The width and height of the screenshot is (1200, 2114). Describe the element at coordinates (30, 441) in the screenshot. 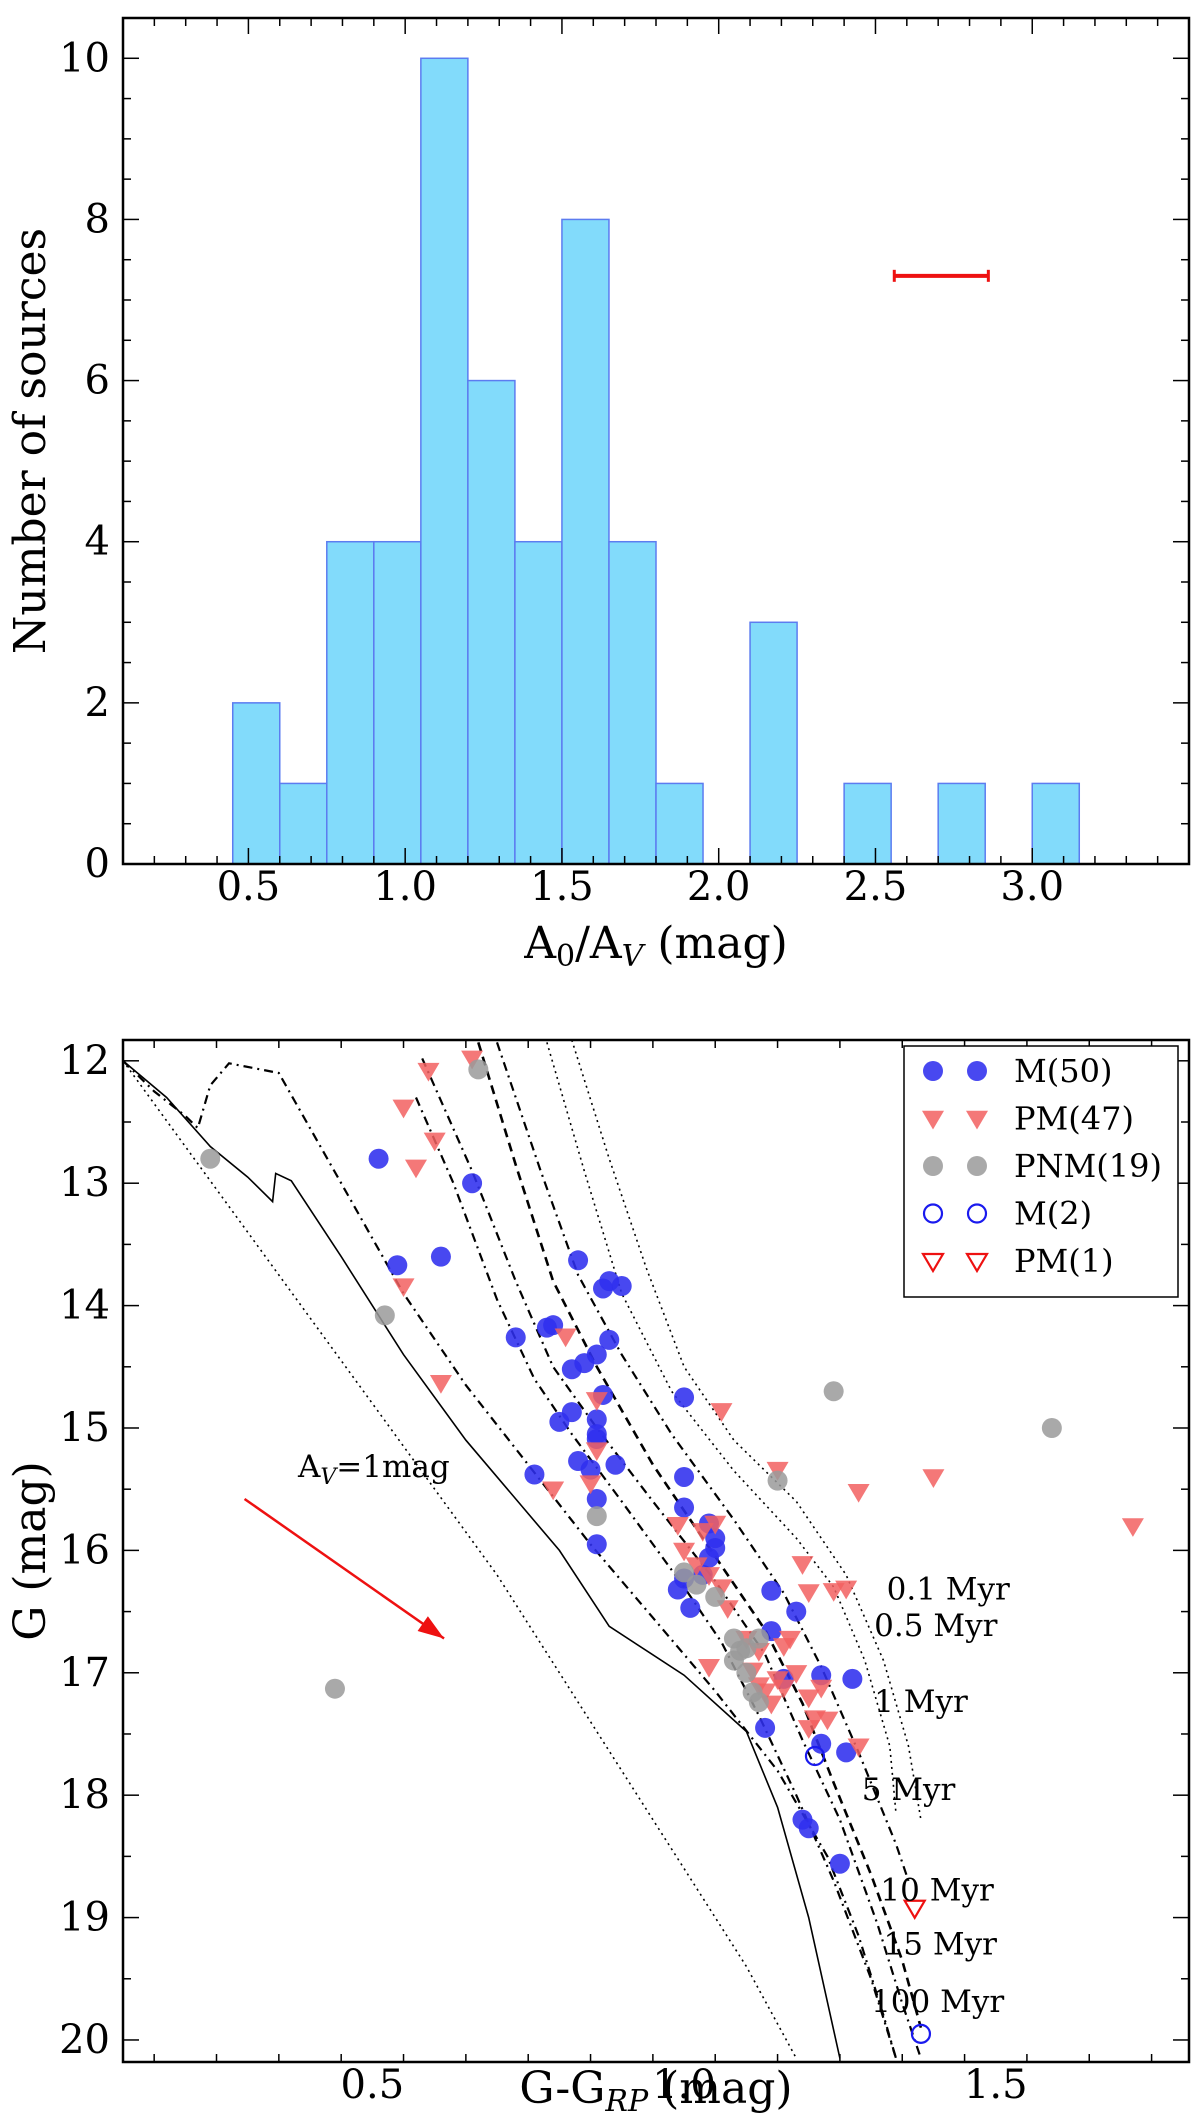

I see `histogram-ylabel: Number of sources` at that location.